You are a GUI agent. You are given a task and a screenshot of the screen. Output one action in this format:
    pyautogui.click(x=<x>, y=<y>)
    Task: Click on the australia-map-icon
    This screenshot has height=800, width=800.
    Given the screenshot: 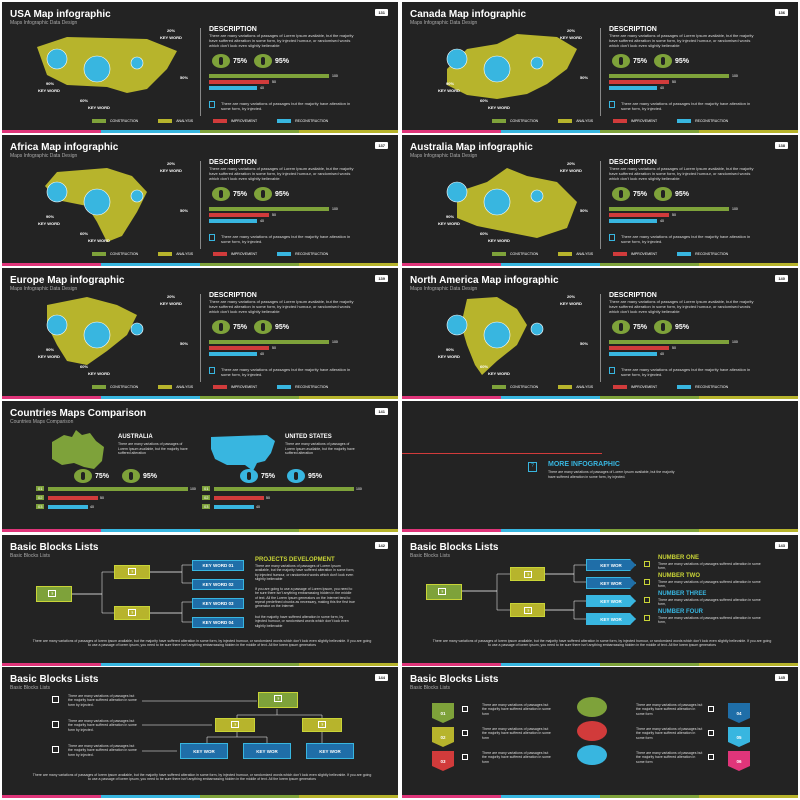 What is the action you would take?
    pyautogui.click(x=78, y=449)
    